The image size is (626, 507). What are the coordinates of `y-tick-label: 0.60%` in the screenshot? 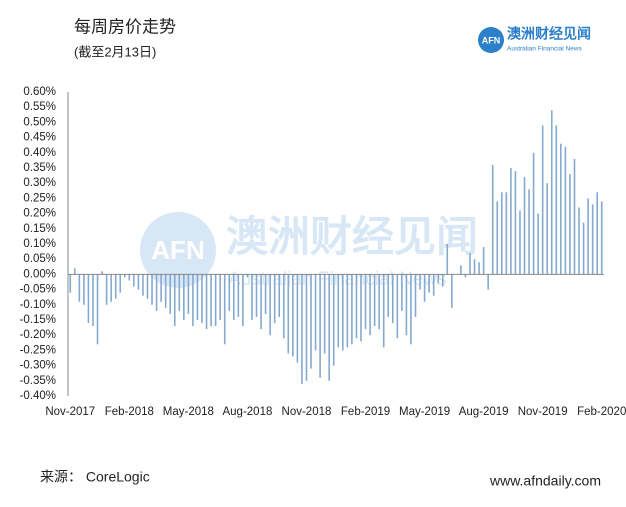 It's located at (39, 92).